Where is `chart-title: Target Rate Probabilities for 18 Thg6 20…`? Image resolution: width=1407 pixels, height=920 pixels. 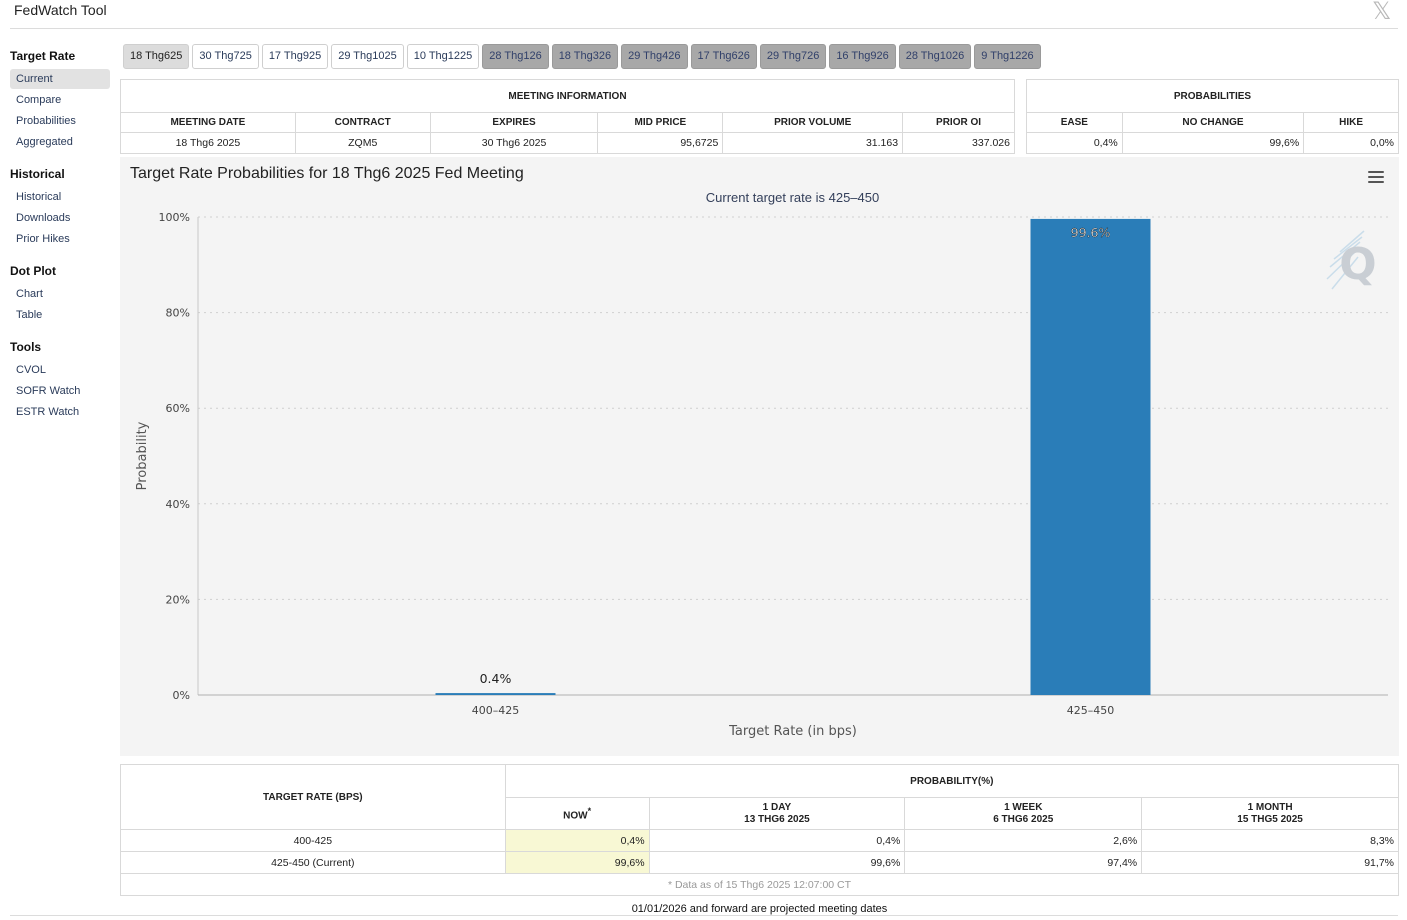
chart-title: Target Rate Probabilities for 18 Thg6 20… is located at coordinates (327, 173).